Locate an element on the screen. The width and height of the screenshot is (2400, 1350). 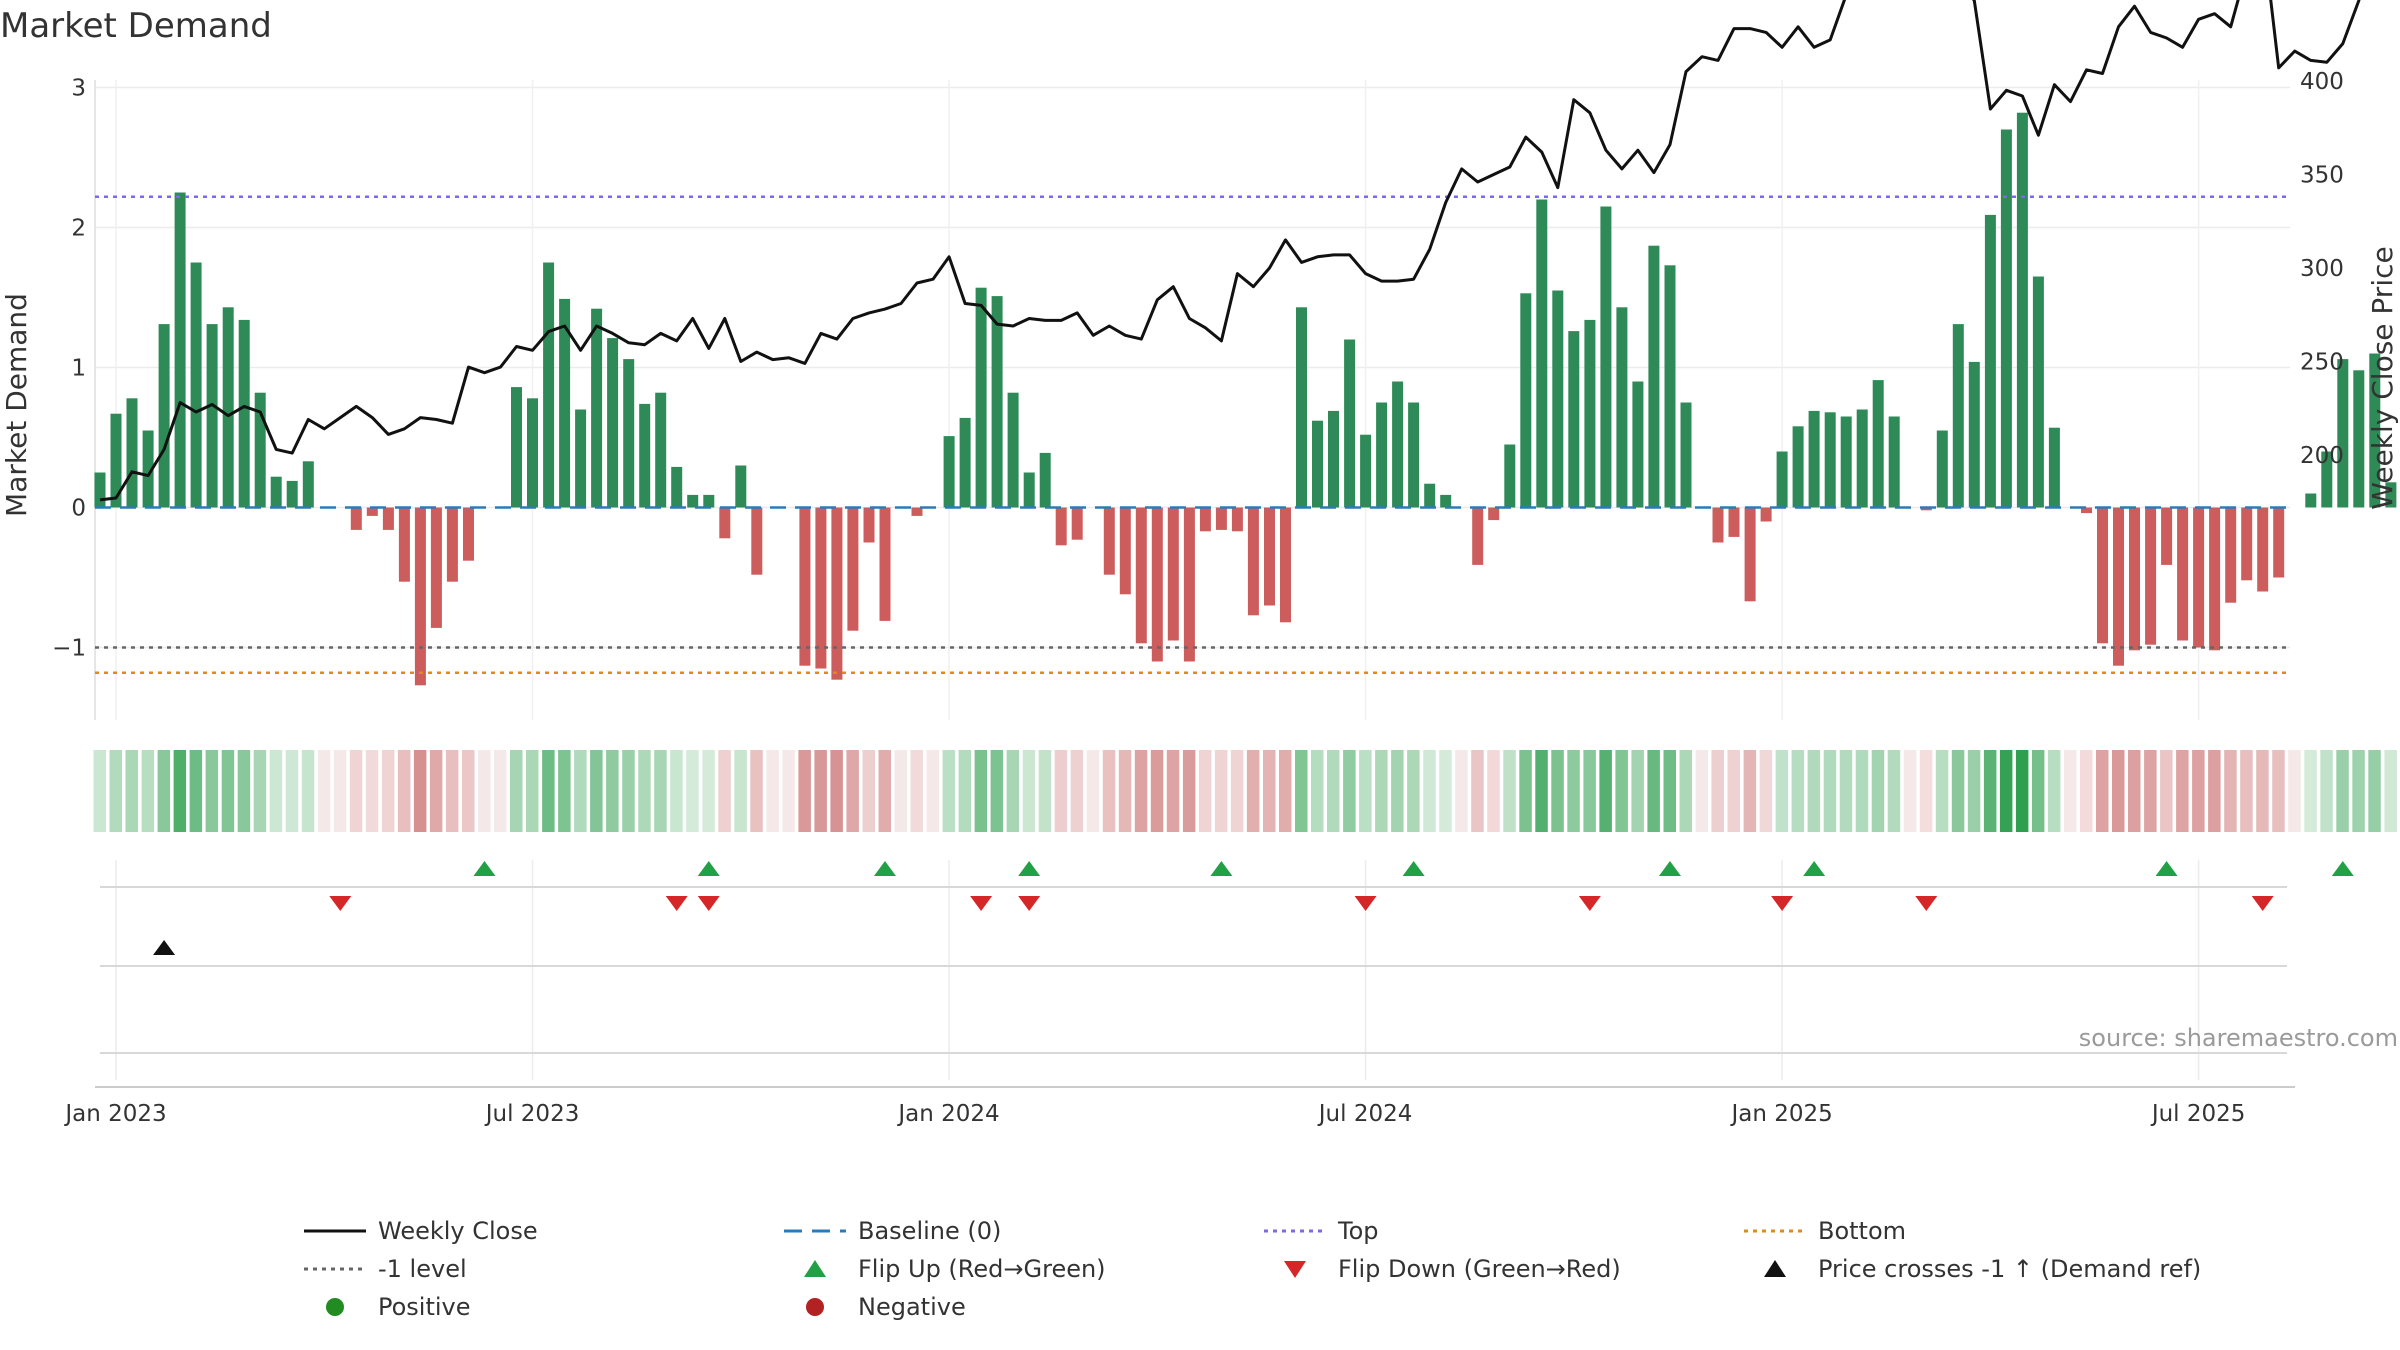
legend-price-cross: Price crosses -1 ↑ (Demand ref) is located at coordinates (1970, 1269).